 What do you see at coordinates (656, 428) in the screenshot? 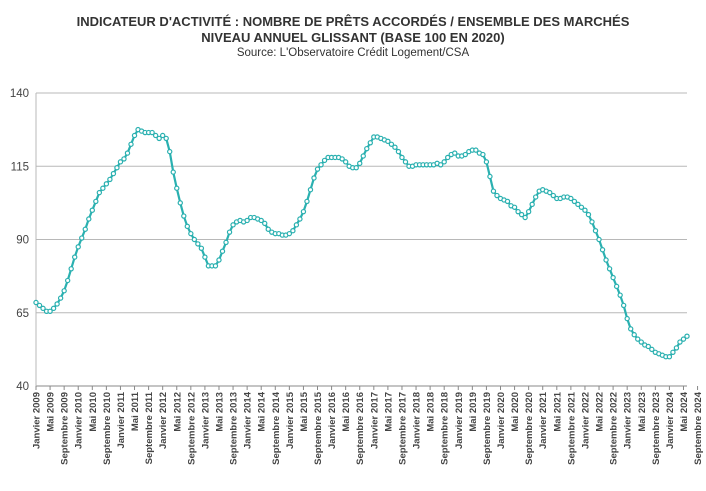
I see `x-tick-label: Septembre 2023` at bounding box center [656, 428].